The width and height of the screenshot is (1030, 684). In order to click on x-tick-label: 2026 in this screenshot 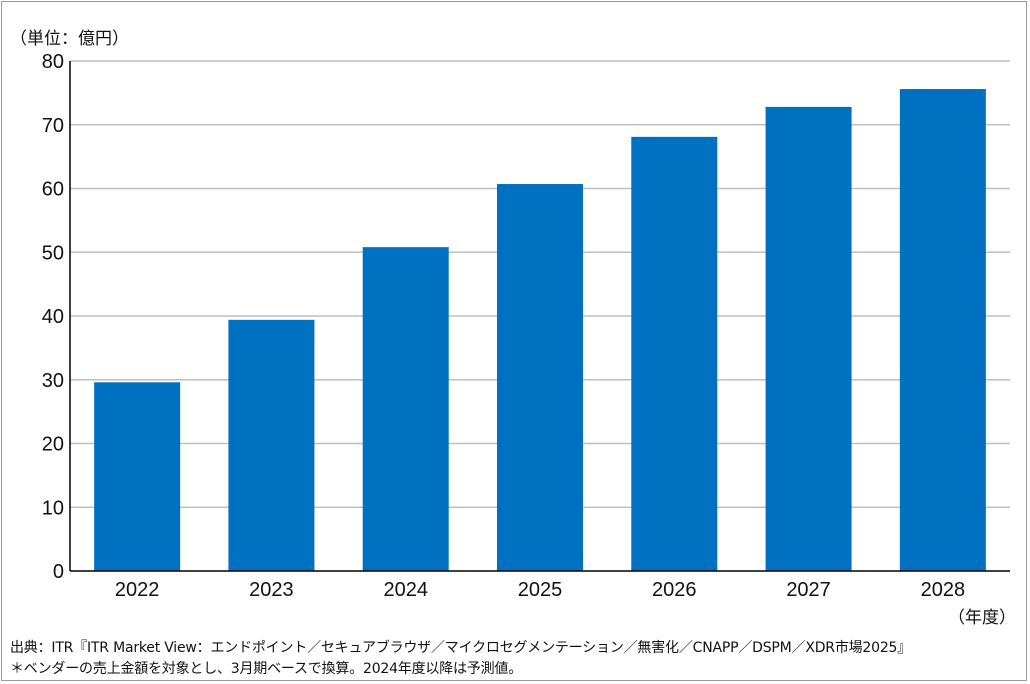, I will do `click(674, 590)`.